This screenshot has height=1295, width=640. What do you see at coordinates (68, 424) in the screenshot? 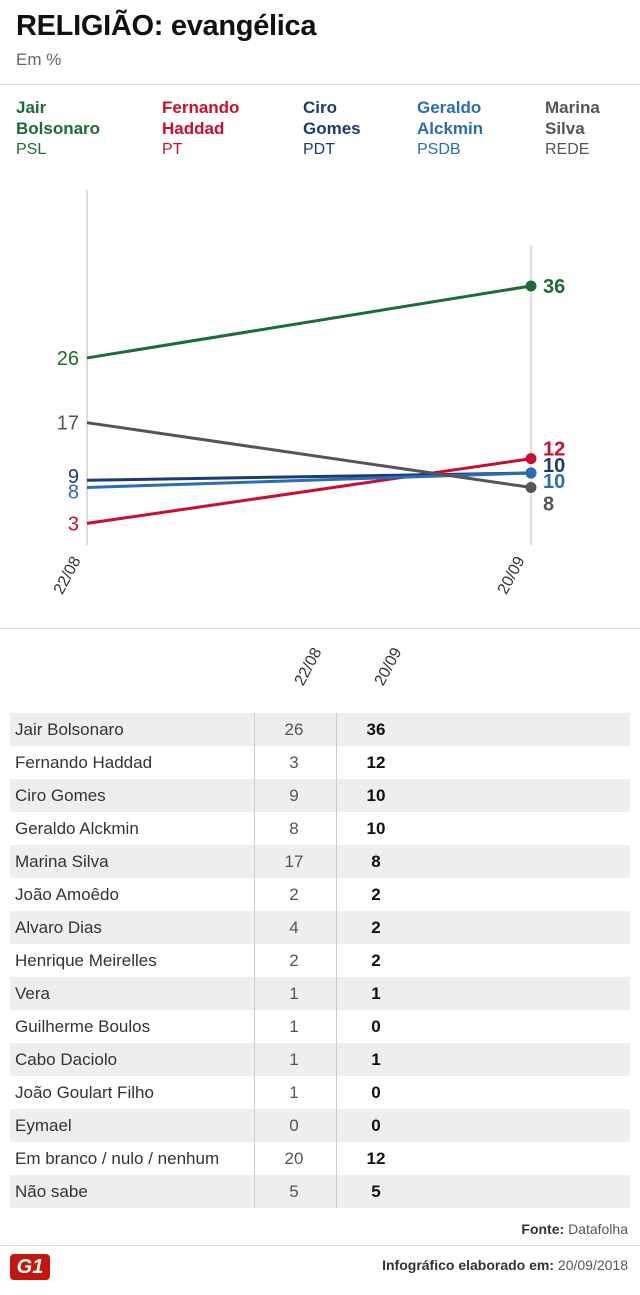
I see `start-value-label: 17` at bounding box center [68, 424].